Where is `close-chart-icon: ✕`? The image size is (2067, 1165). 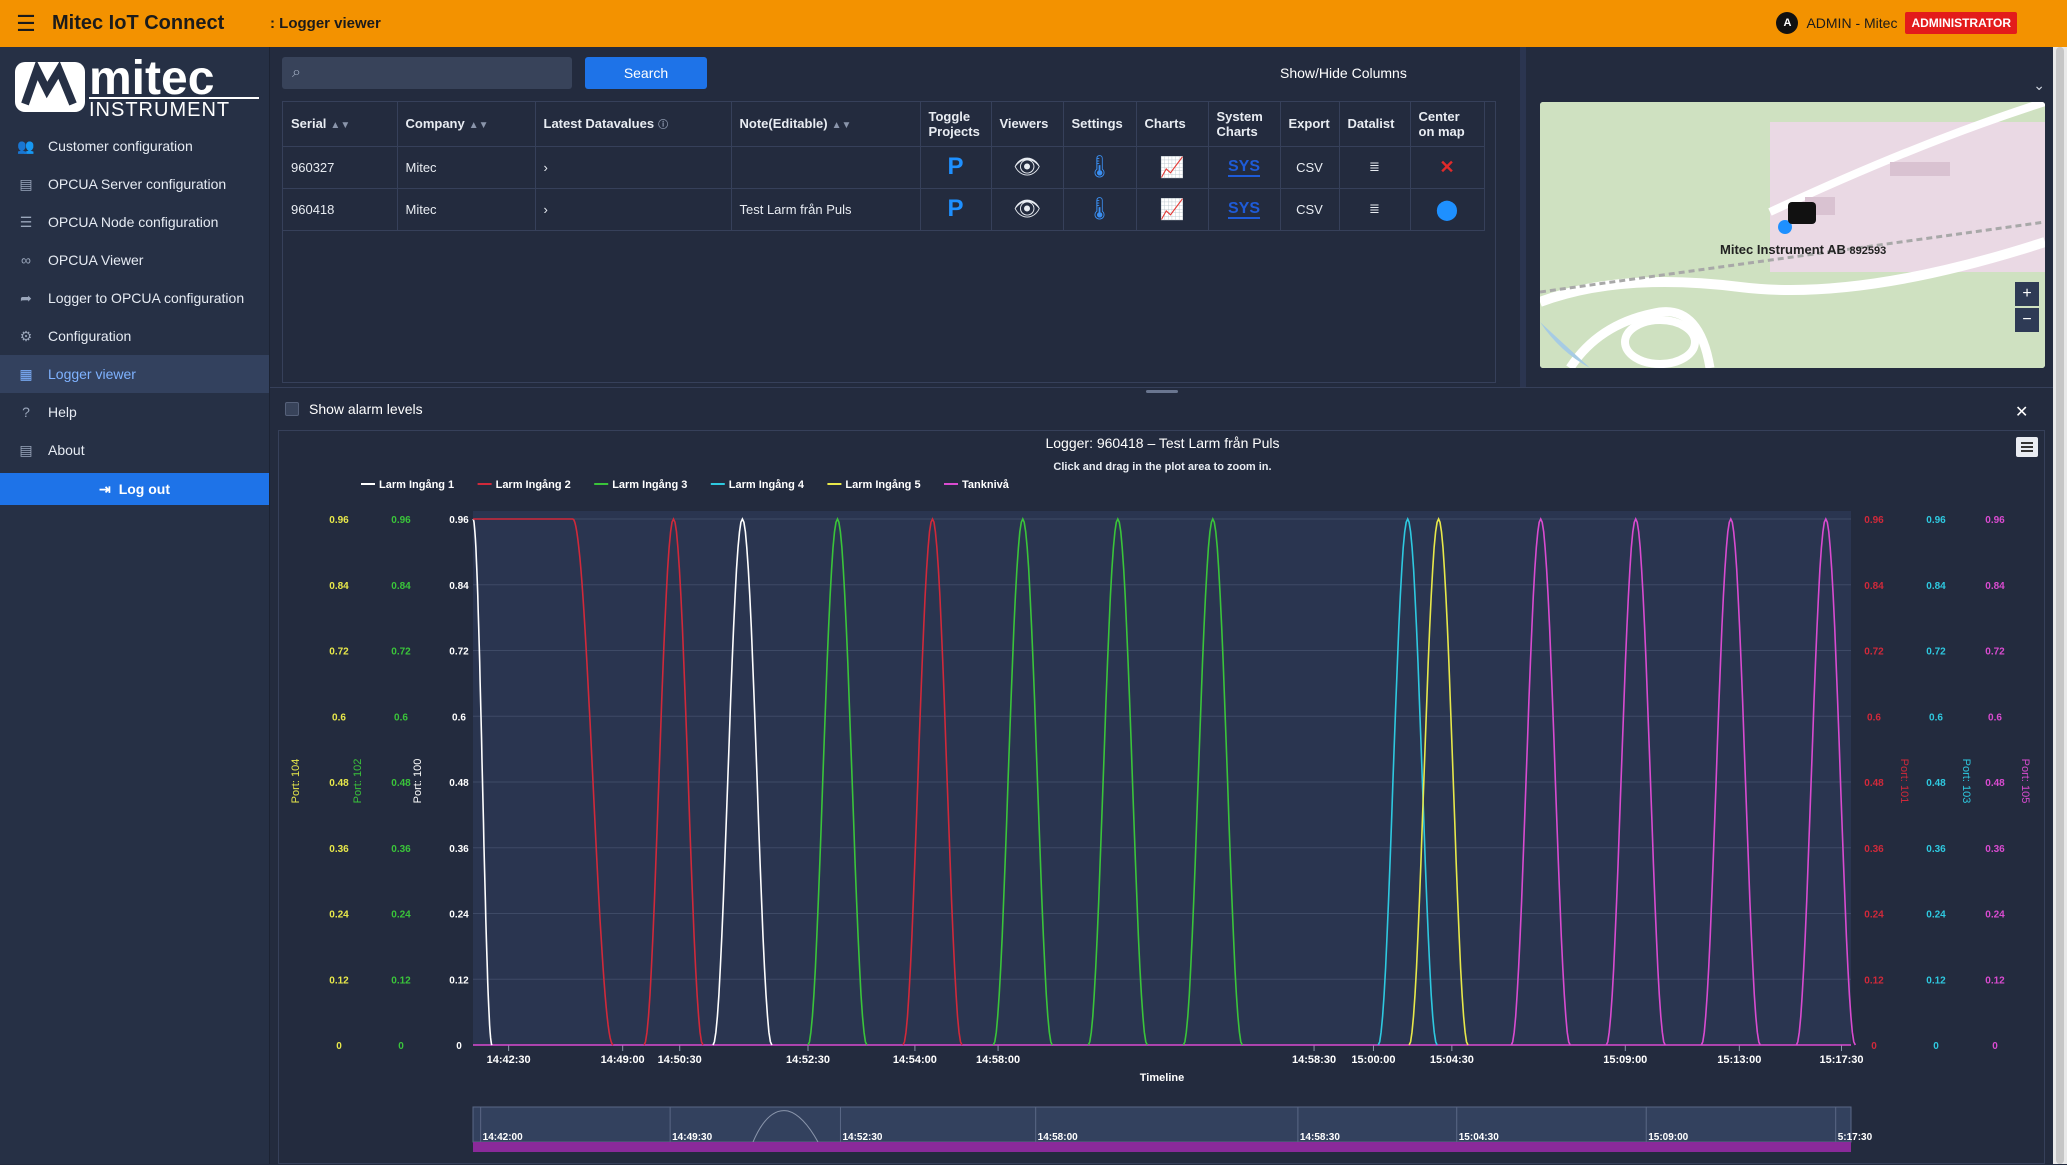 close-chart-icon: ✕ is located at coordinates (2022, 412).